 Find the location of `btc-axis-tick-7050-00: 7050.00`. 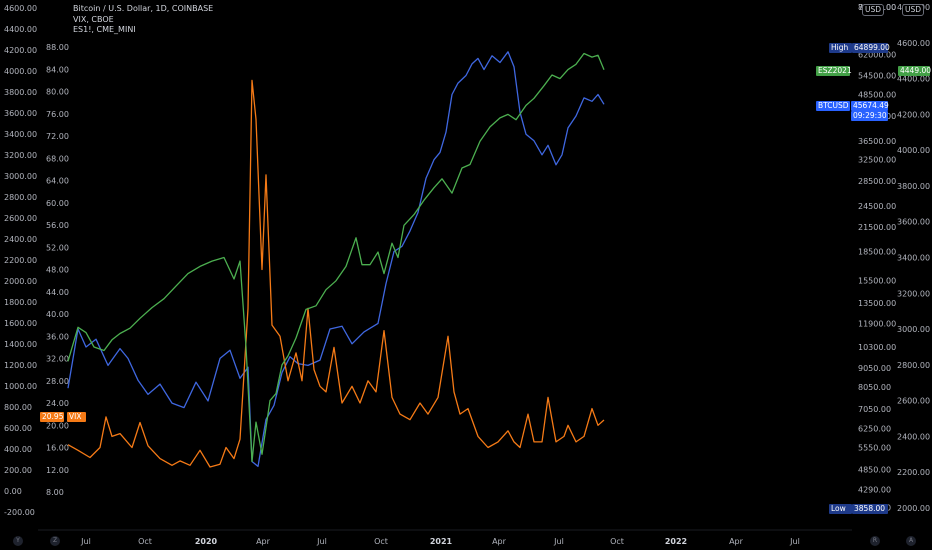

btc-axis-tick-7050-00: 7050.00 is located at coordinates (874, 409).